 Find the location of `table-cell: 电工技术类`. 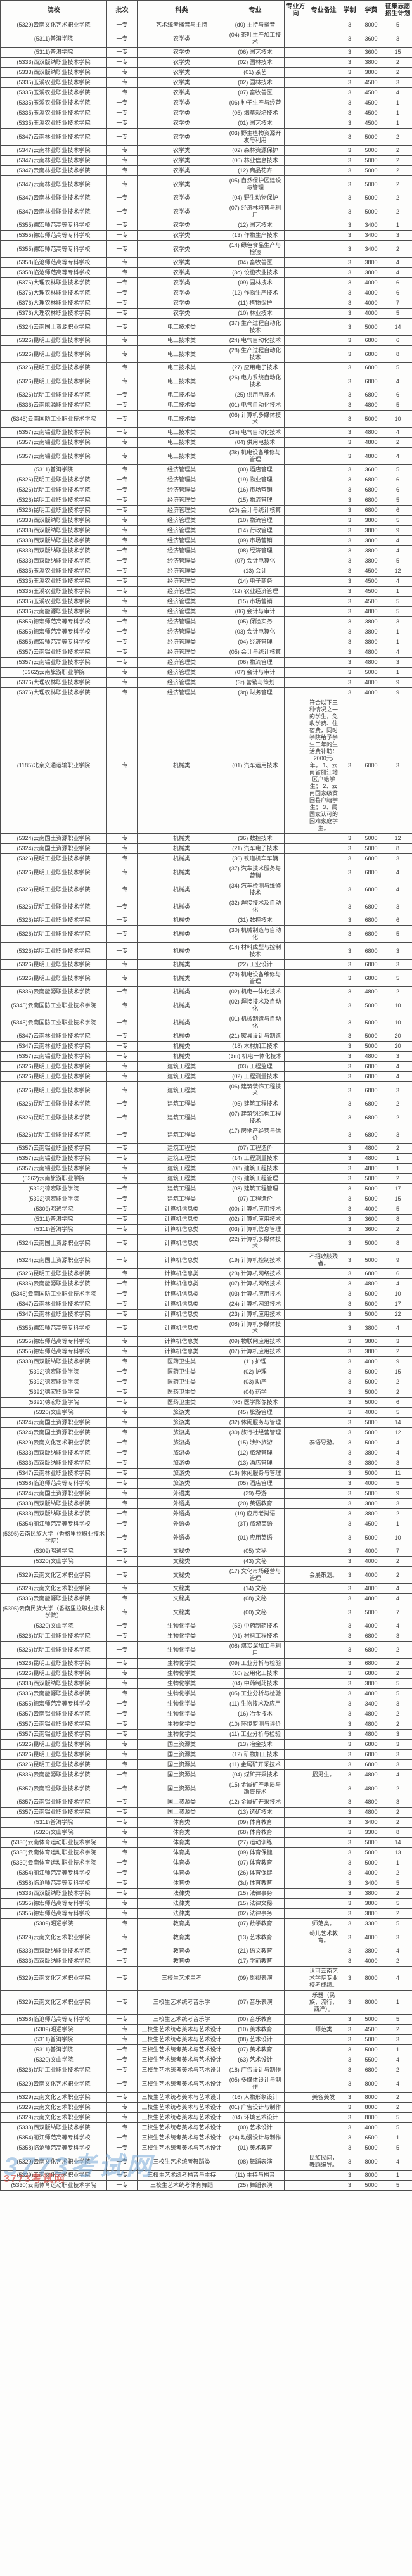

table-cell: 电工技术类 is located at coordinates (181, 456).